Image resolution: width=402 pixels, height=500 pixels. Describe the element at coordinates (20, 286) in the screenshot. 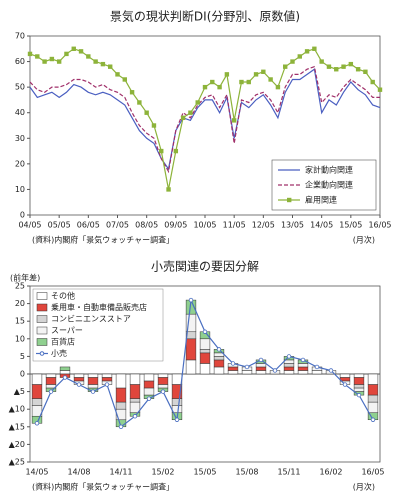

I see `y-tick-label: 25` at that location.